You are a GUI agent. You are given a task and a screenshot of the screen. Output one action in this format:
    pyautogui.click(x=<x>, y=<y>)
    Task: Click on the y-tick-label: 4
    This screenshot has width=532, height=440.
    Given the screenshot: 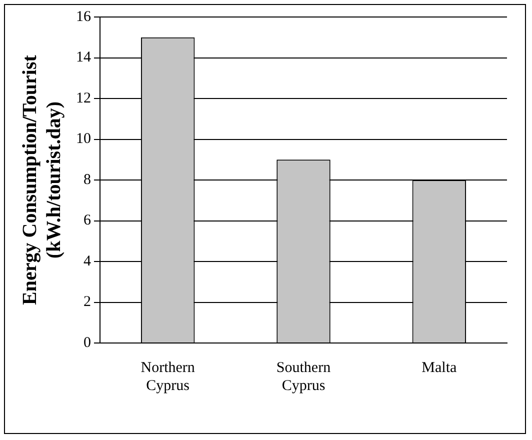 What is the action you would take?
    pyautogui.click(x=88, y=261)
    